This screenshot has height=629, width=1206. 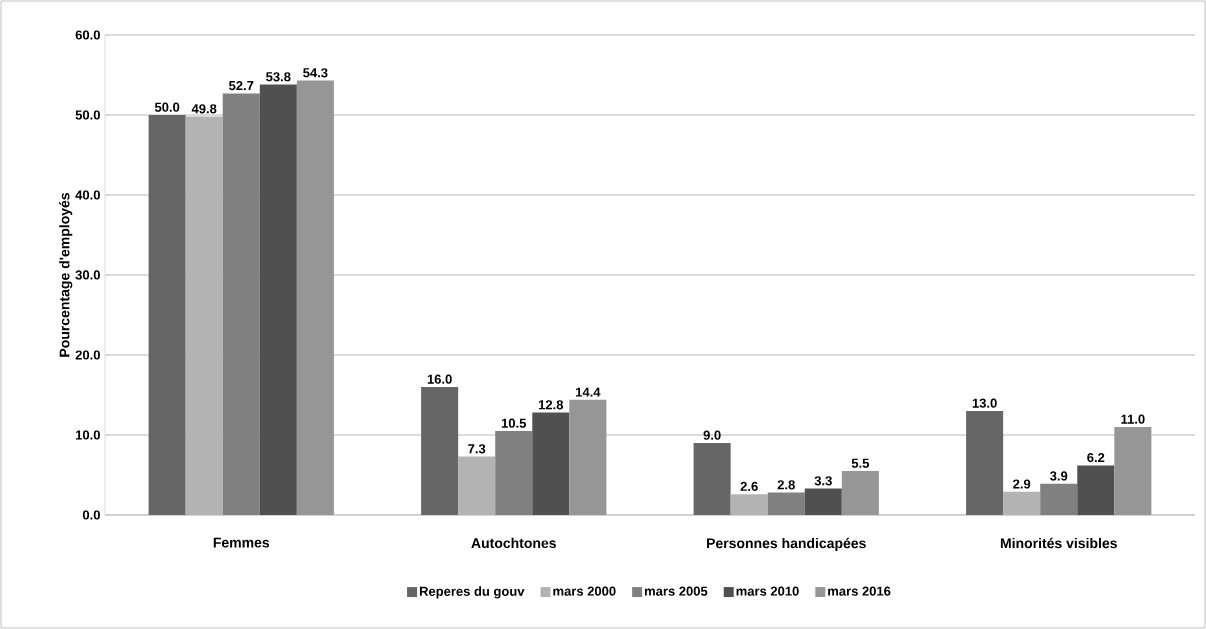 What do you see at coordinates (66, 274) in the screenshot?
I see `y-axis-title: Pourcentage d'employés` at bounding box center [66, 274].